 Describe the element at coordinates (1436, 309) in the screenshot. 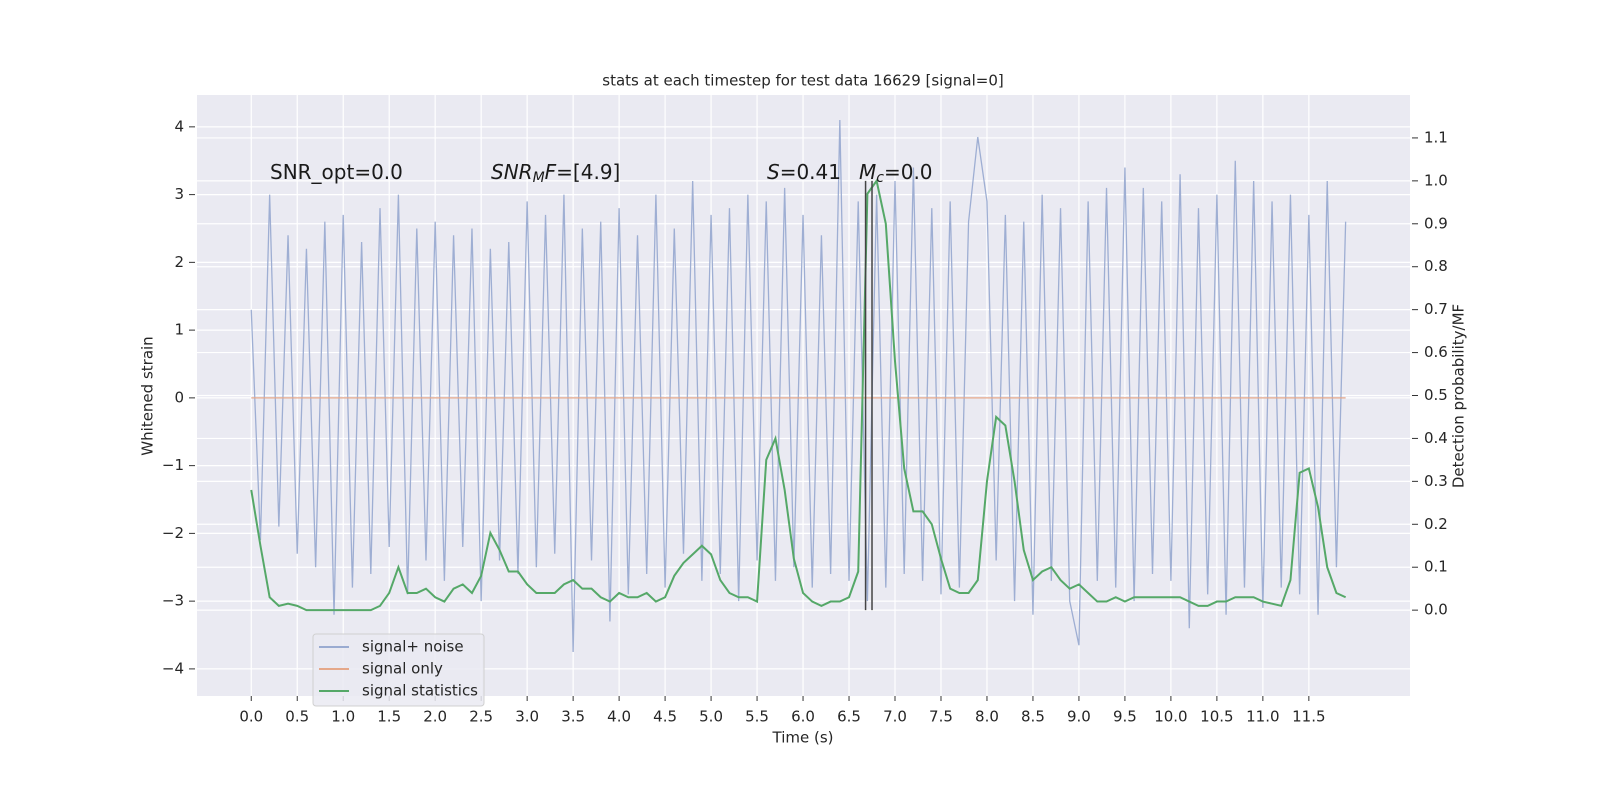

I see `y2-tick-label: 0.7` at that location.